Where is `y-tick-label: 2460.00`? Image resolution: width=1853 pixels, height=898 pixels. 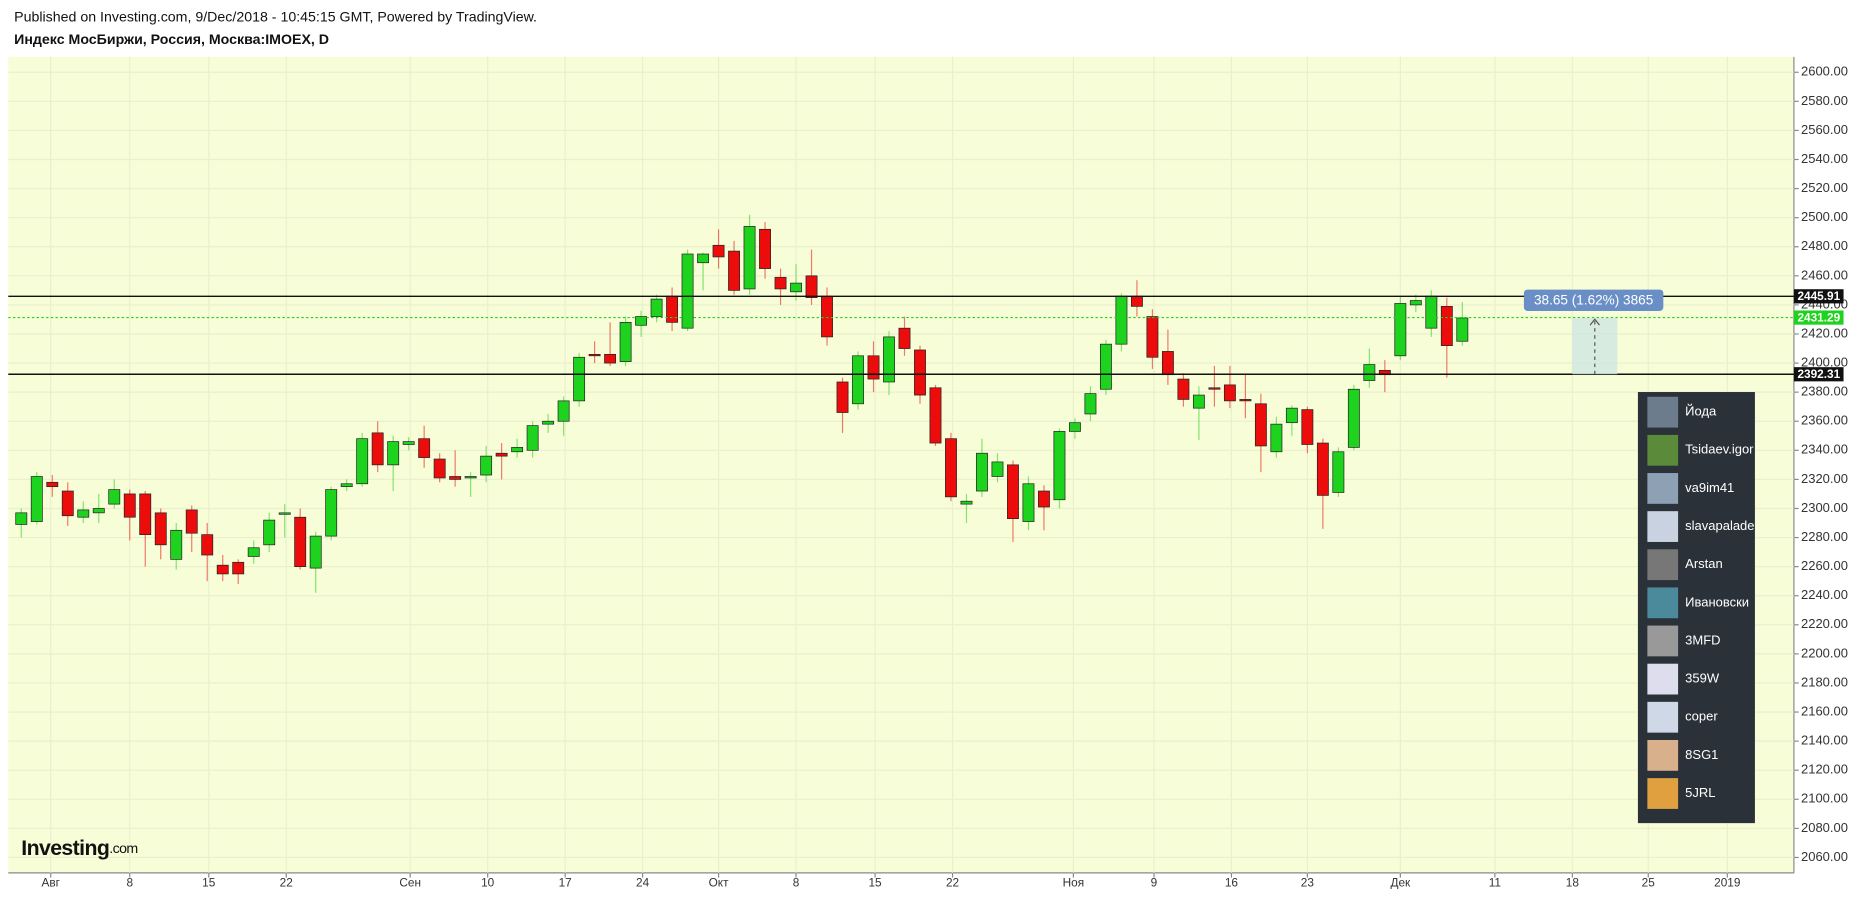
y-tick-label: 2460.00 is located at coordinates (1824, 274).